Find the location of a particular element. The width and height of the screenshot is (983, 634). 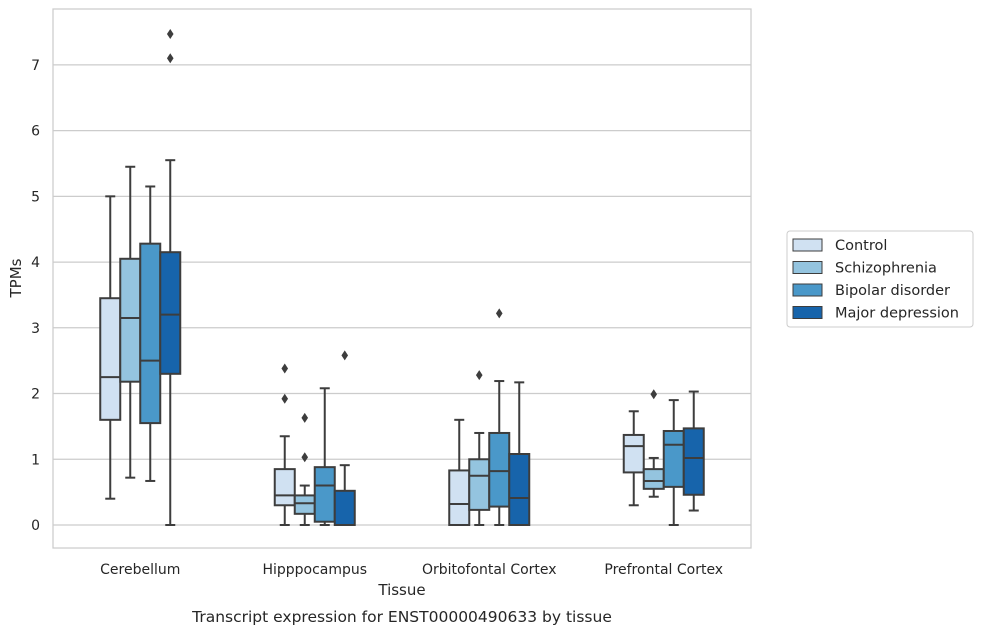

legend-label: Bipolar disorder is located at coordinates (892, 291).